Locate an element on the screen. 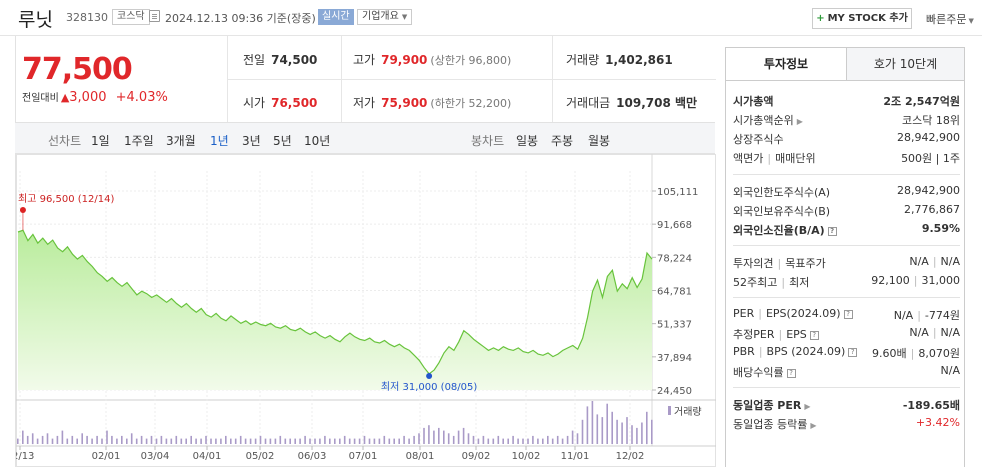 This screenshot has height=467, width=982. per-value: N/A is located at coordinates (903, 315).